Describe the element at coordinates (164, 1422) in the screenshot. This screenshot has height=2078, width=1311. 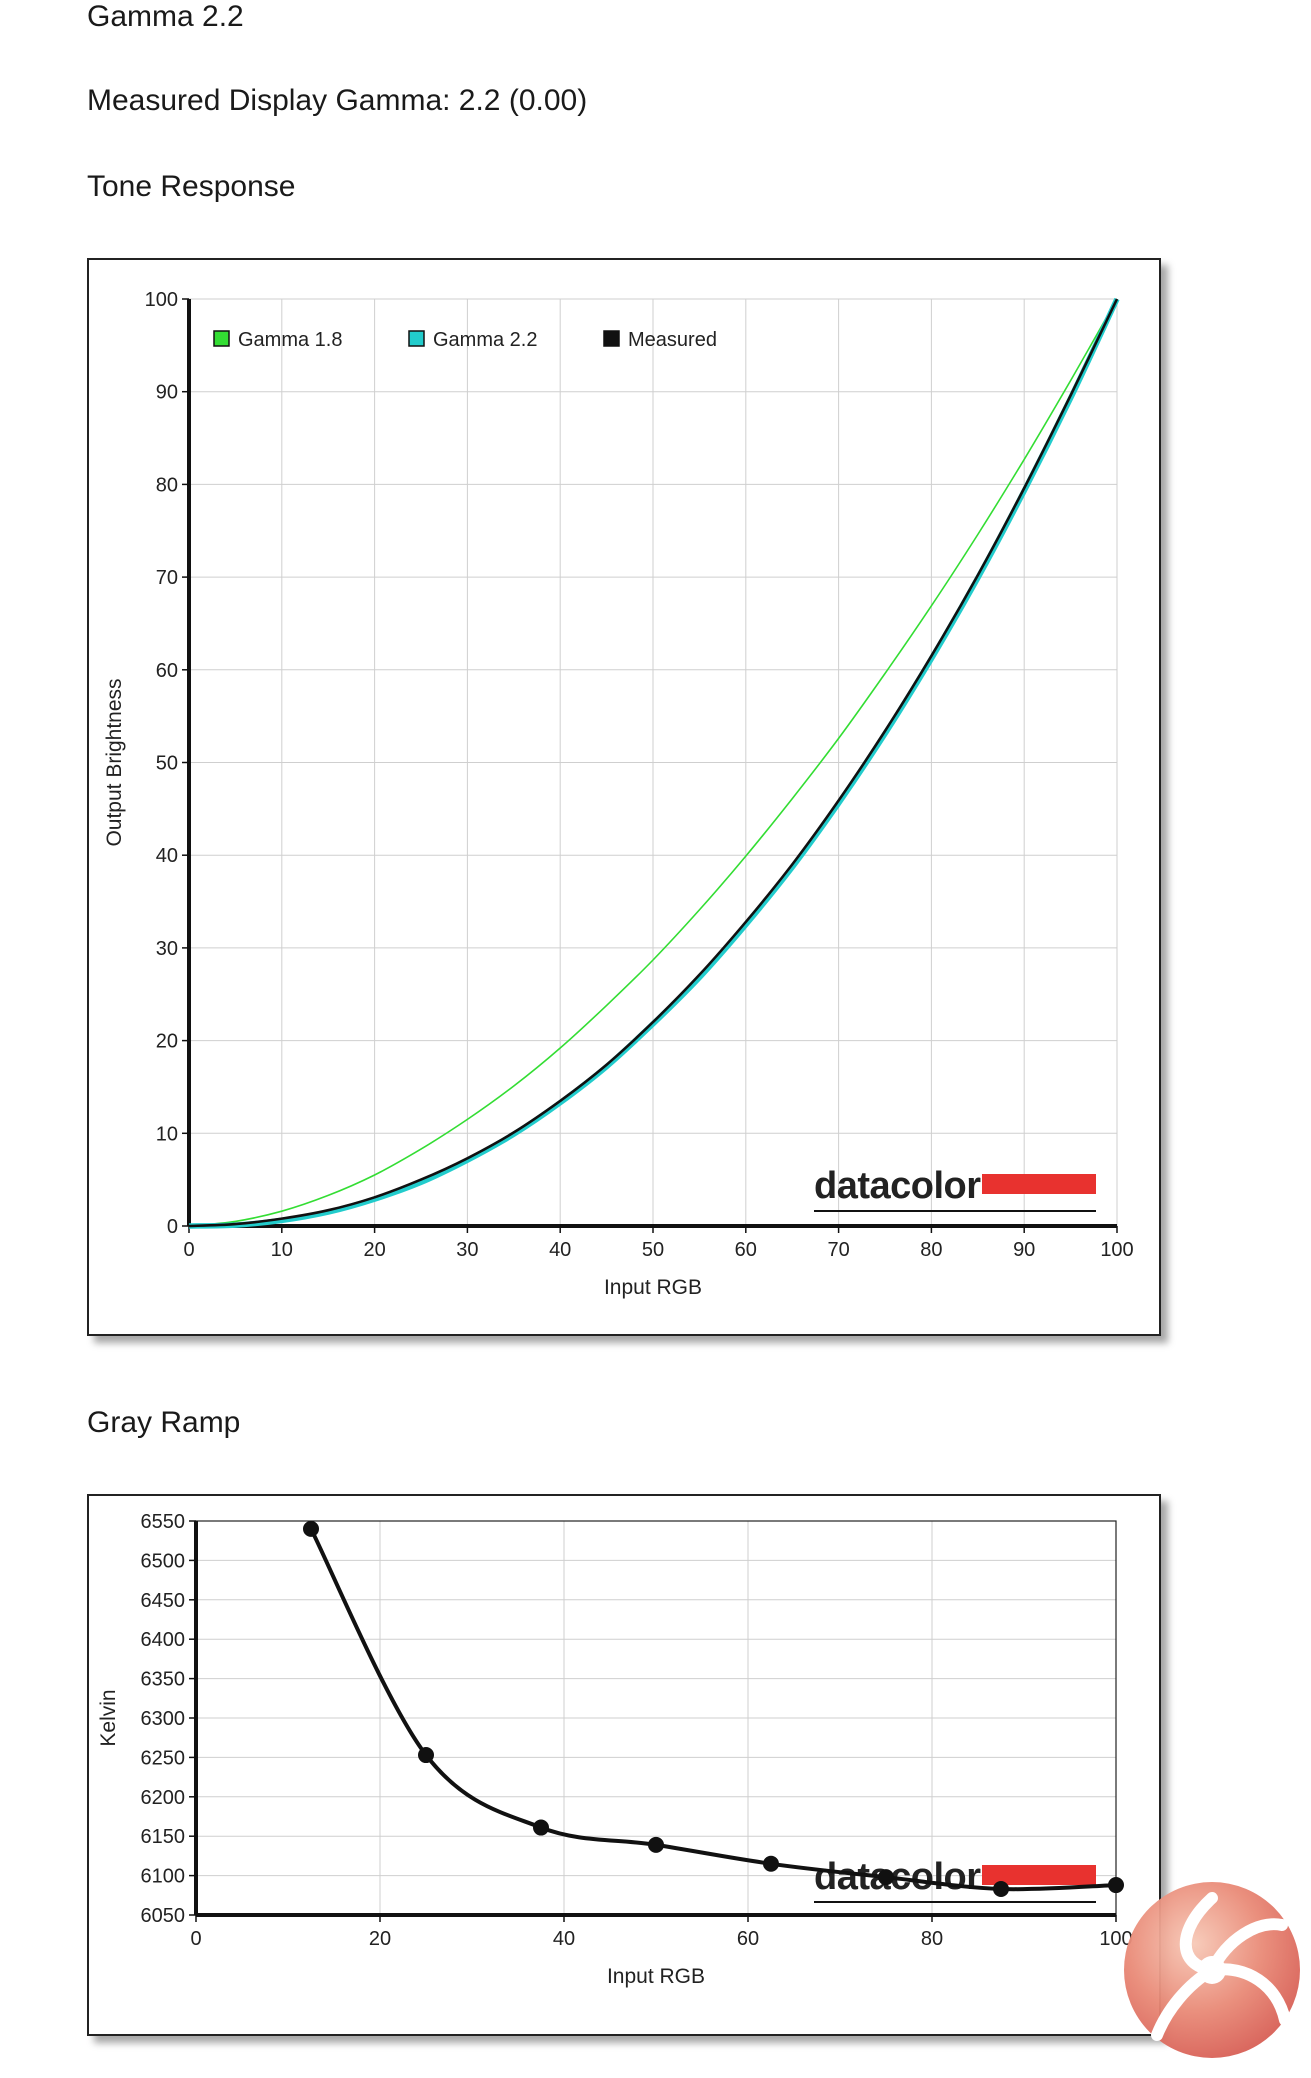
I see `gray-ramp-title: Gray Ramp` at that location.